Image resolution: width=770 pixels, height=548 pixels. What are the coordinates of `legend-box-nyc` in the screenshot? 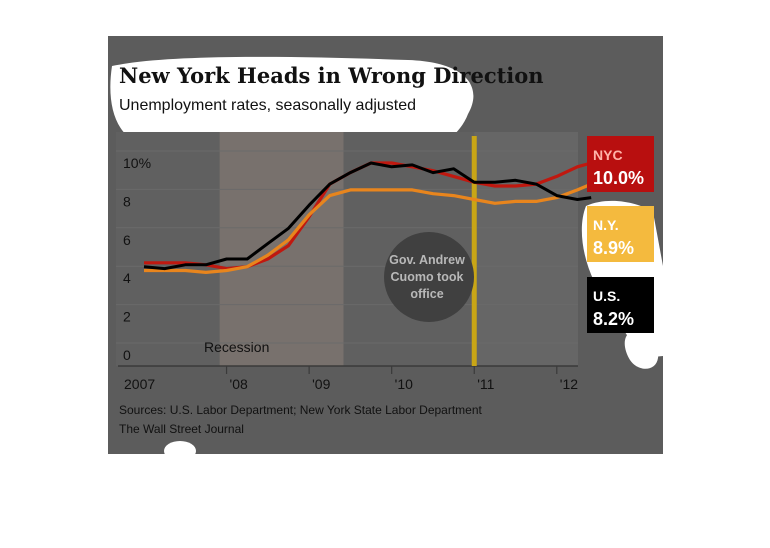 It's located at (620, 164).